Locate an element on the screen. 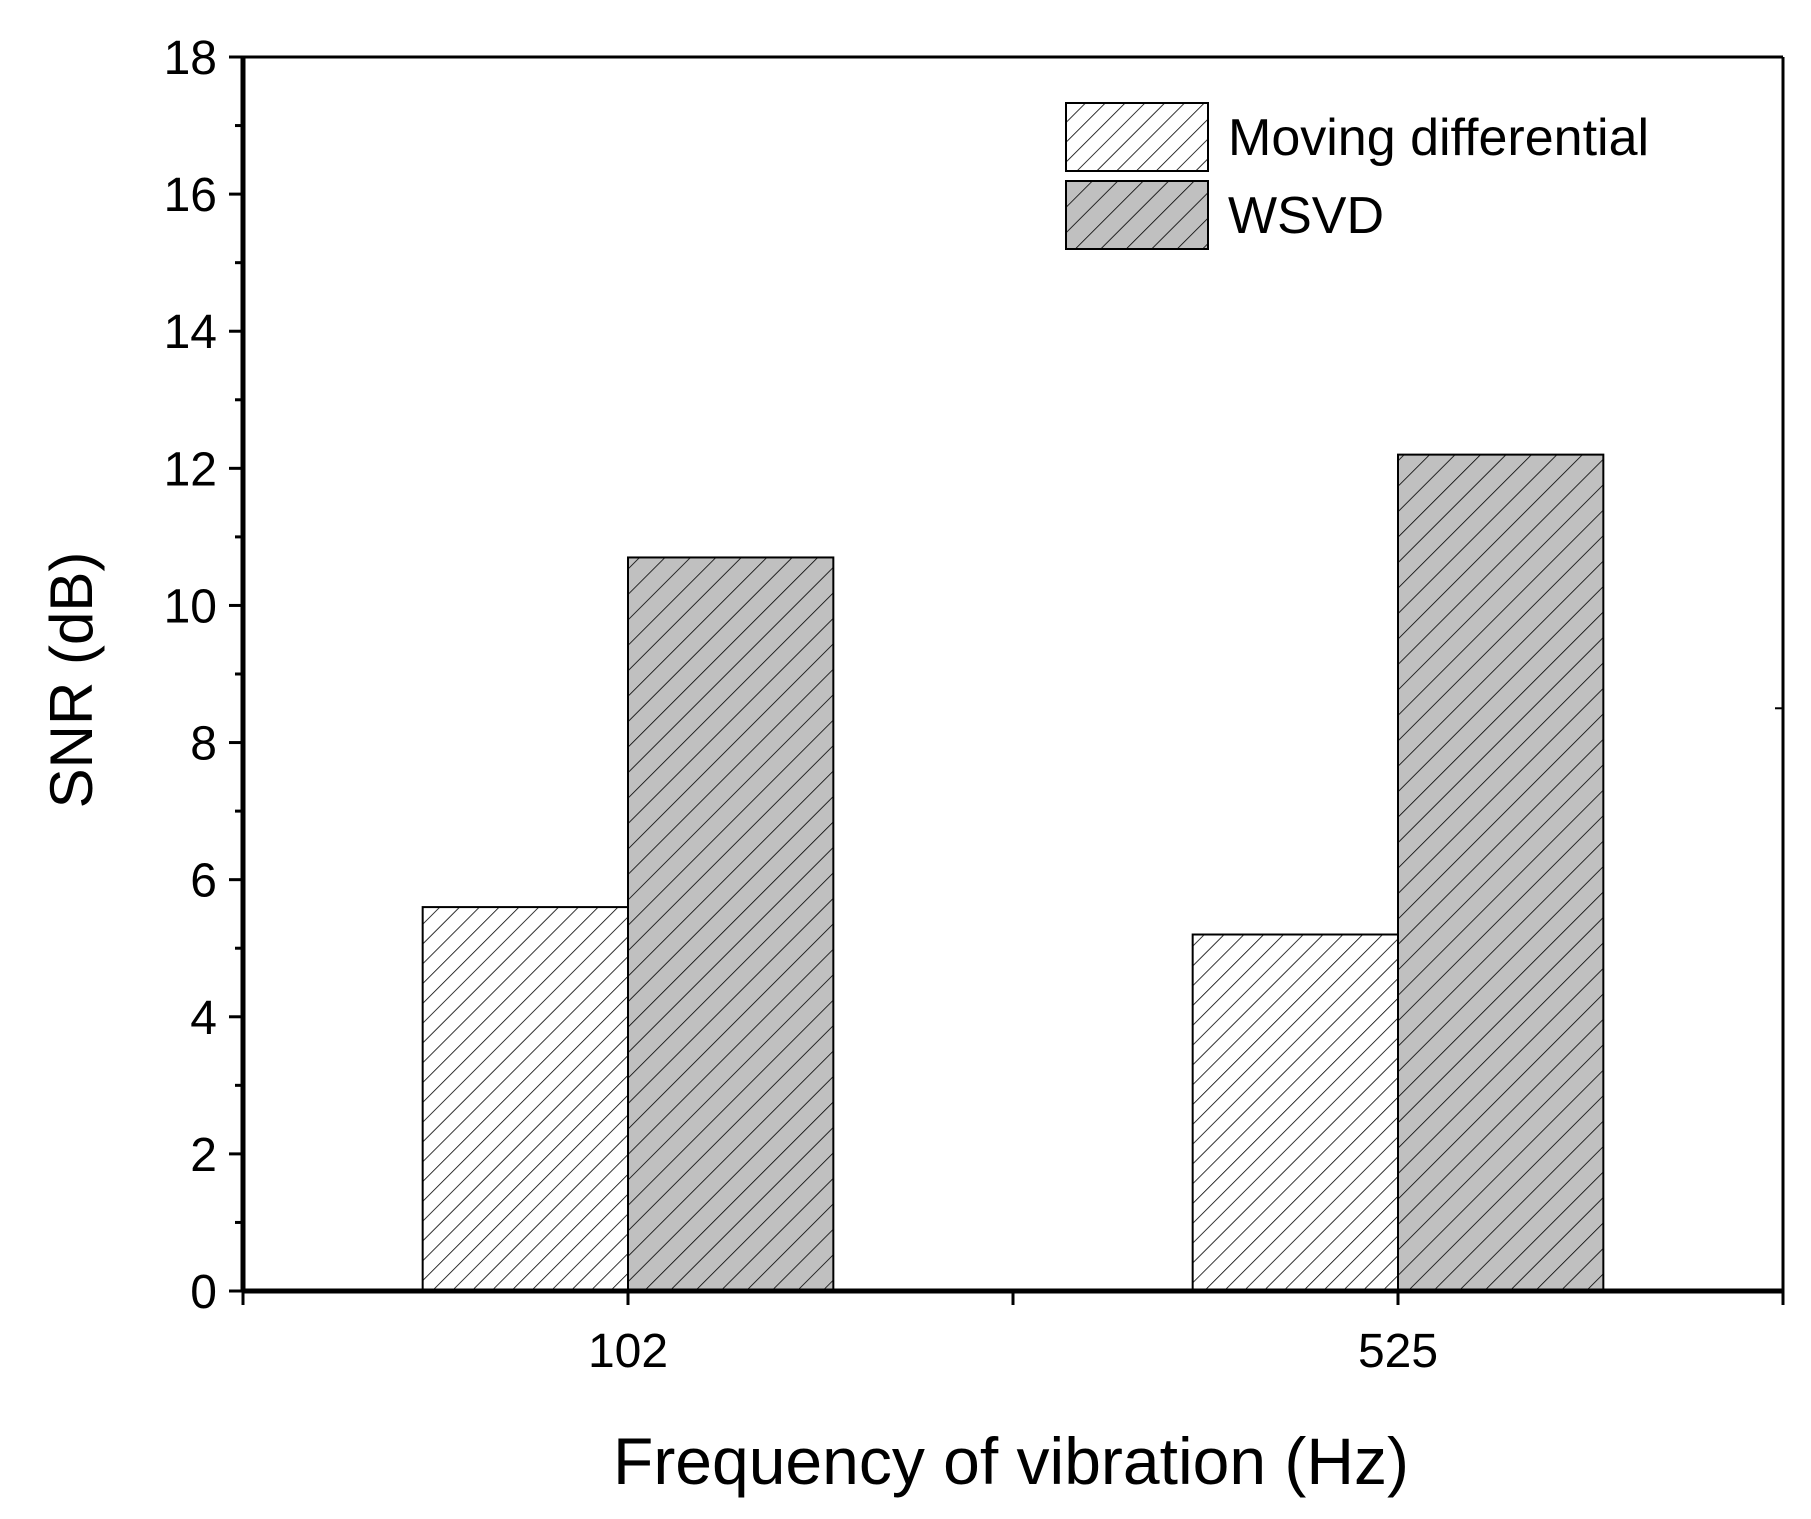 Image resolution: width=1811 pixels, height=1519 pixels. y-axis-label: SNR (dB) is located at coordinates (71, 680).